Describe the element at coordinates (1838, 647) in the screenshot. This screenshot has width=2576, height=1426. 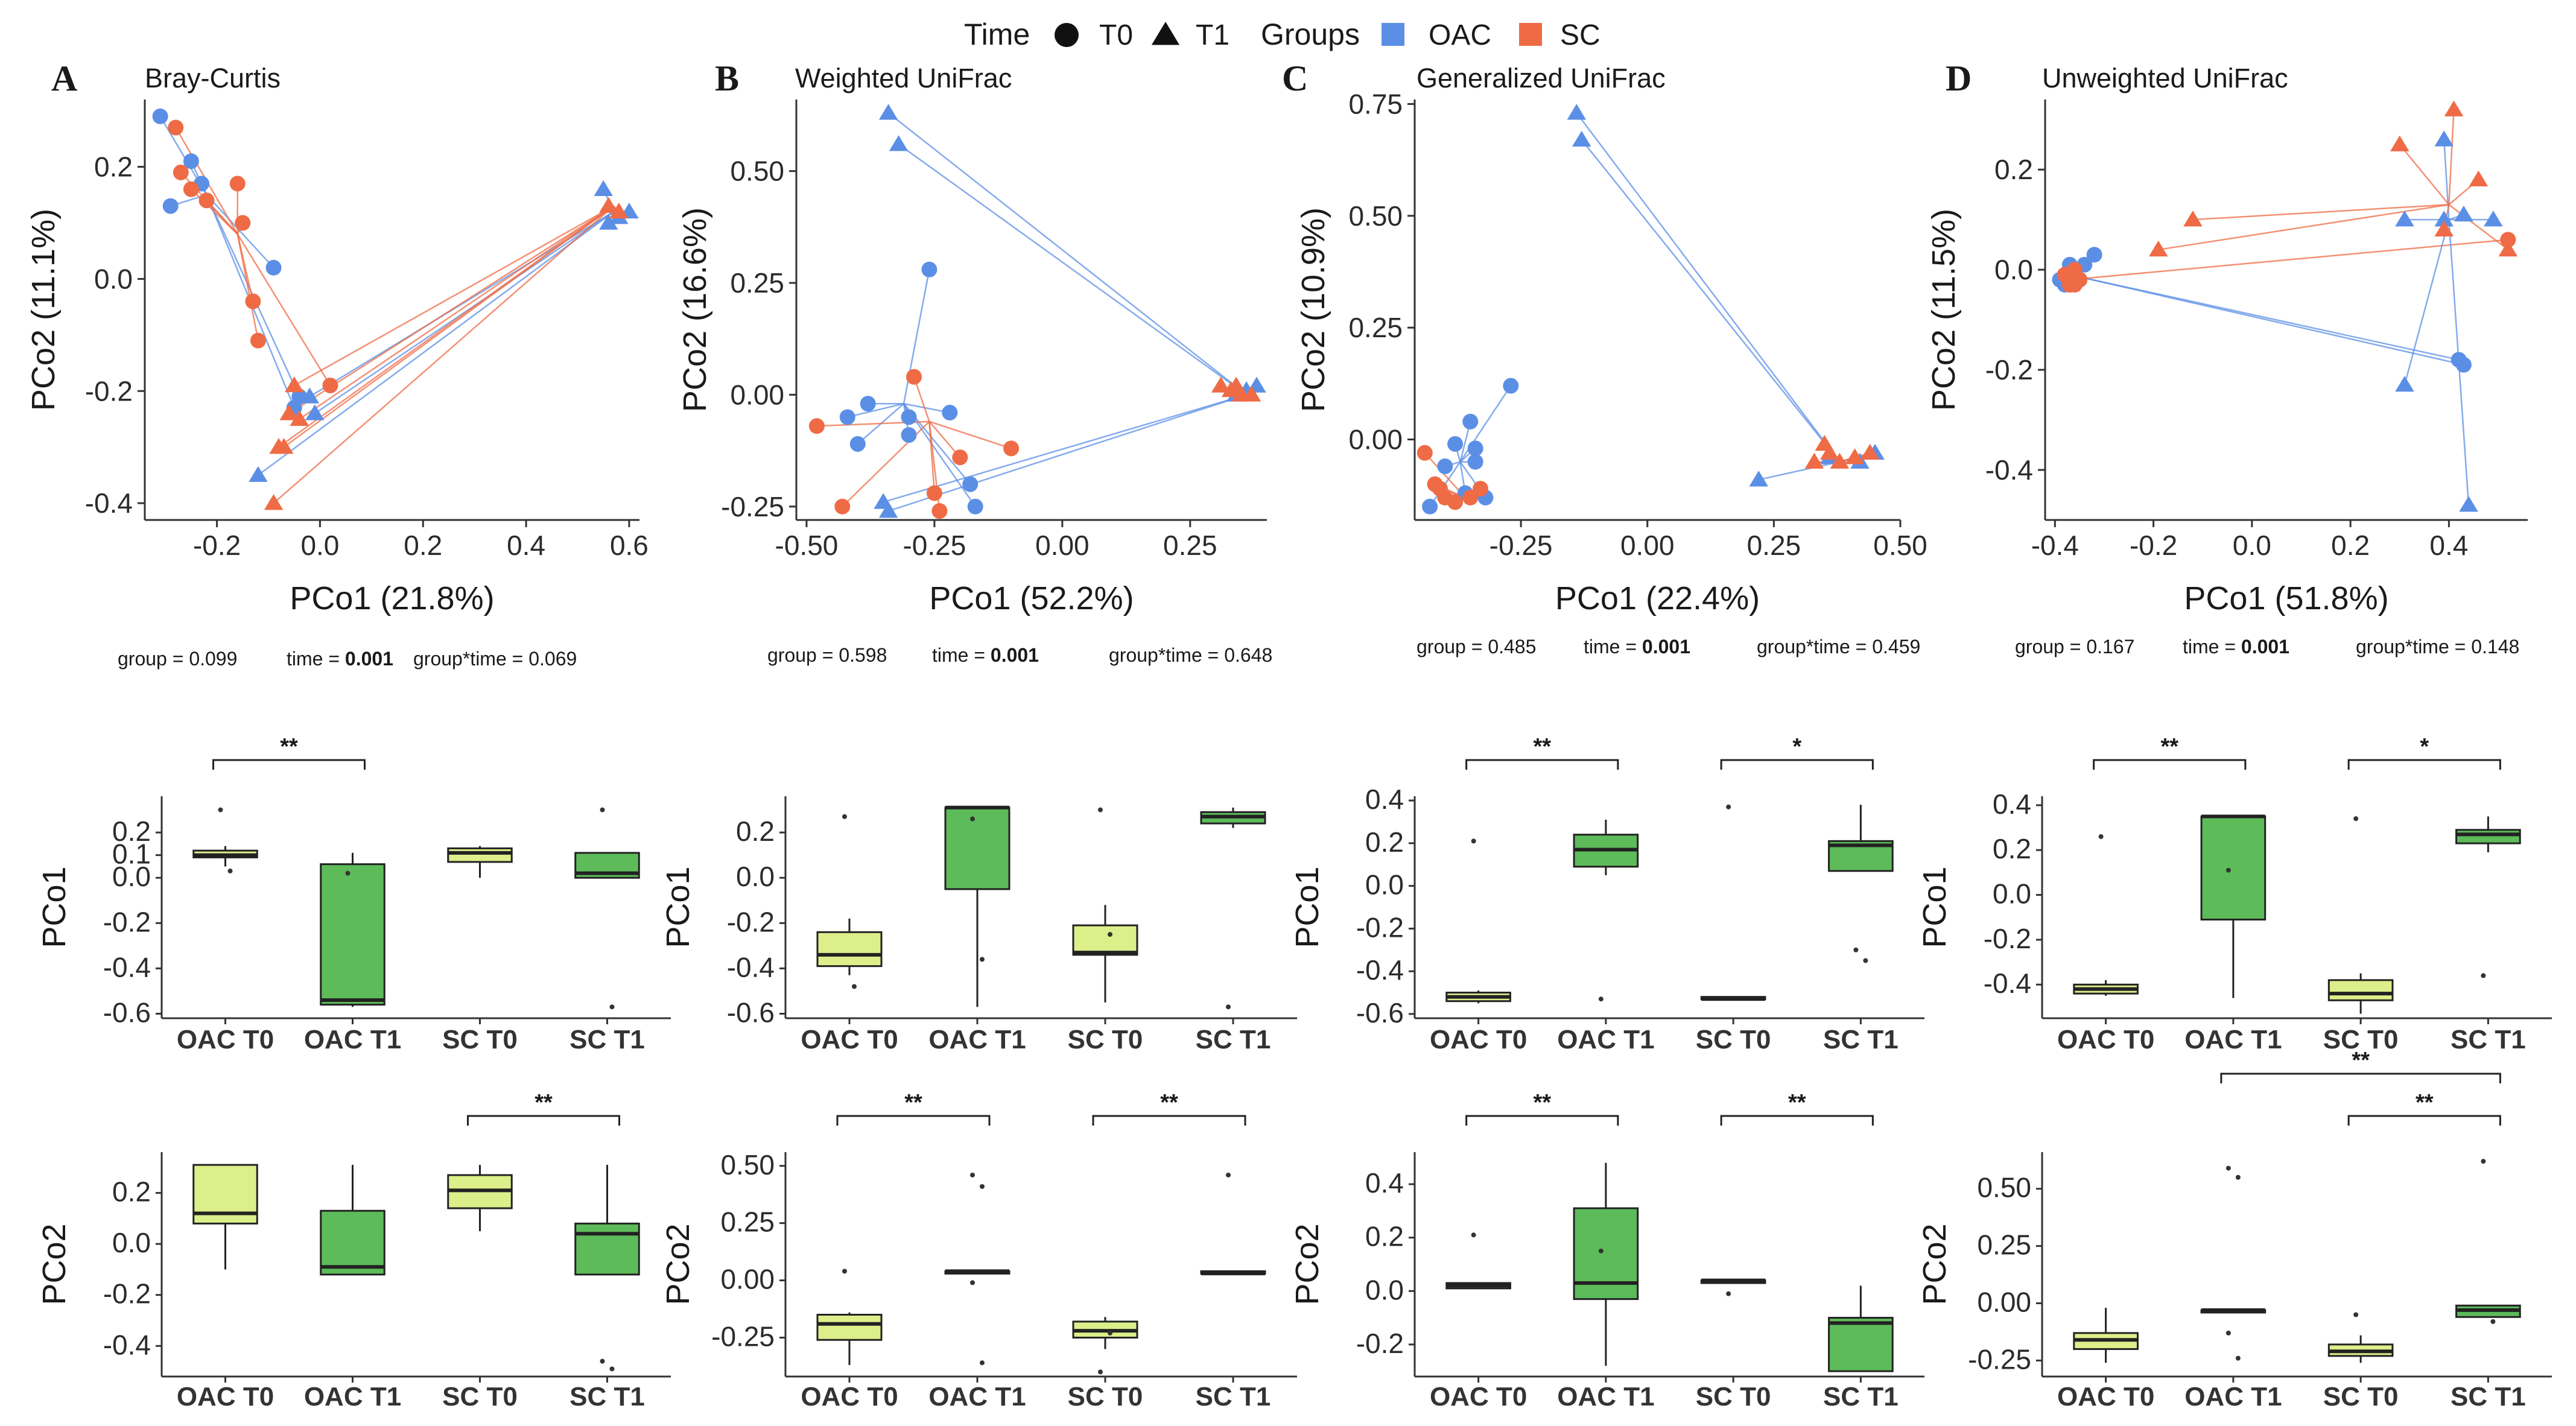
I see `stat-interaction: group*time = 0.459` at that location.